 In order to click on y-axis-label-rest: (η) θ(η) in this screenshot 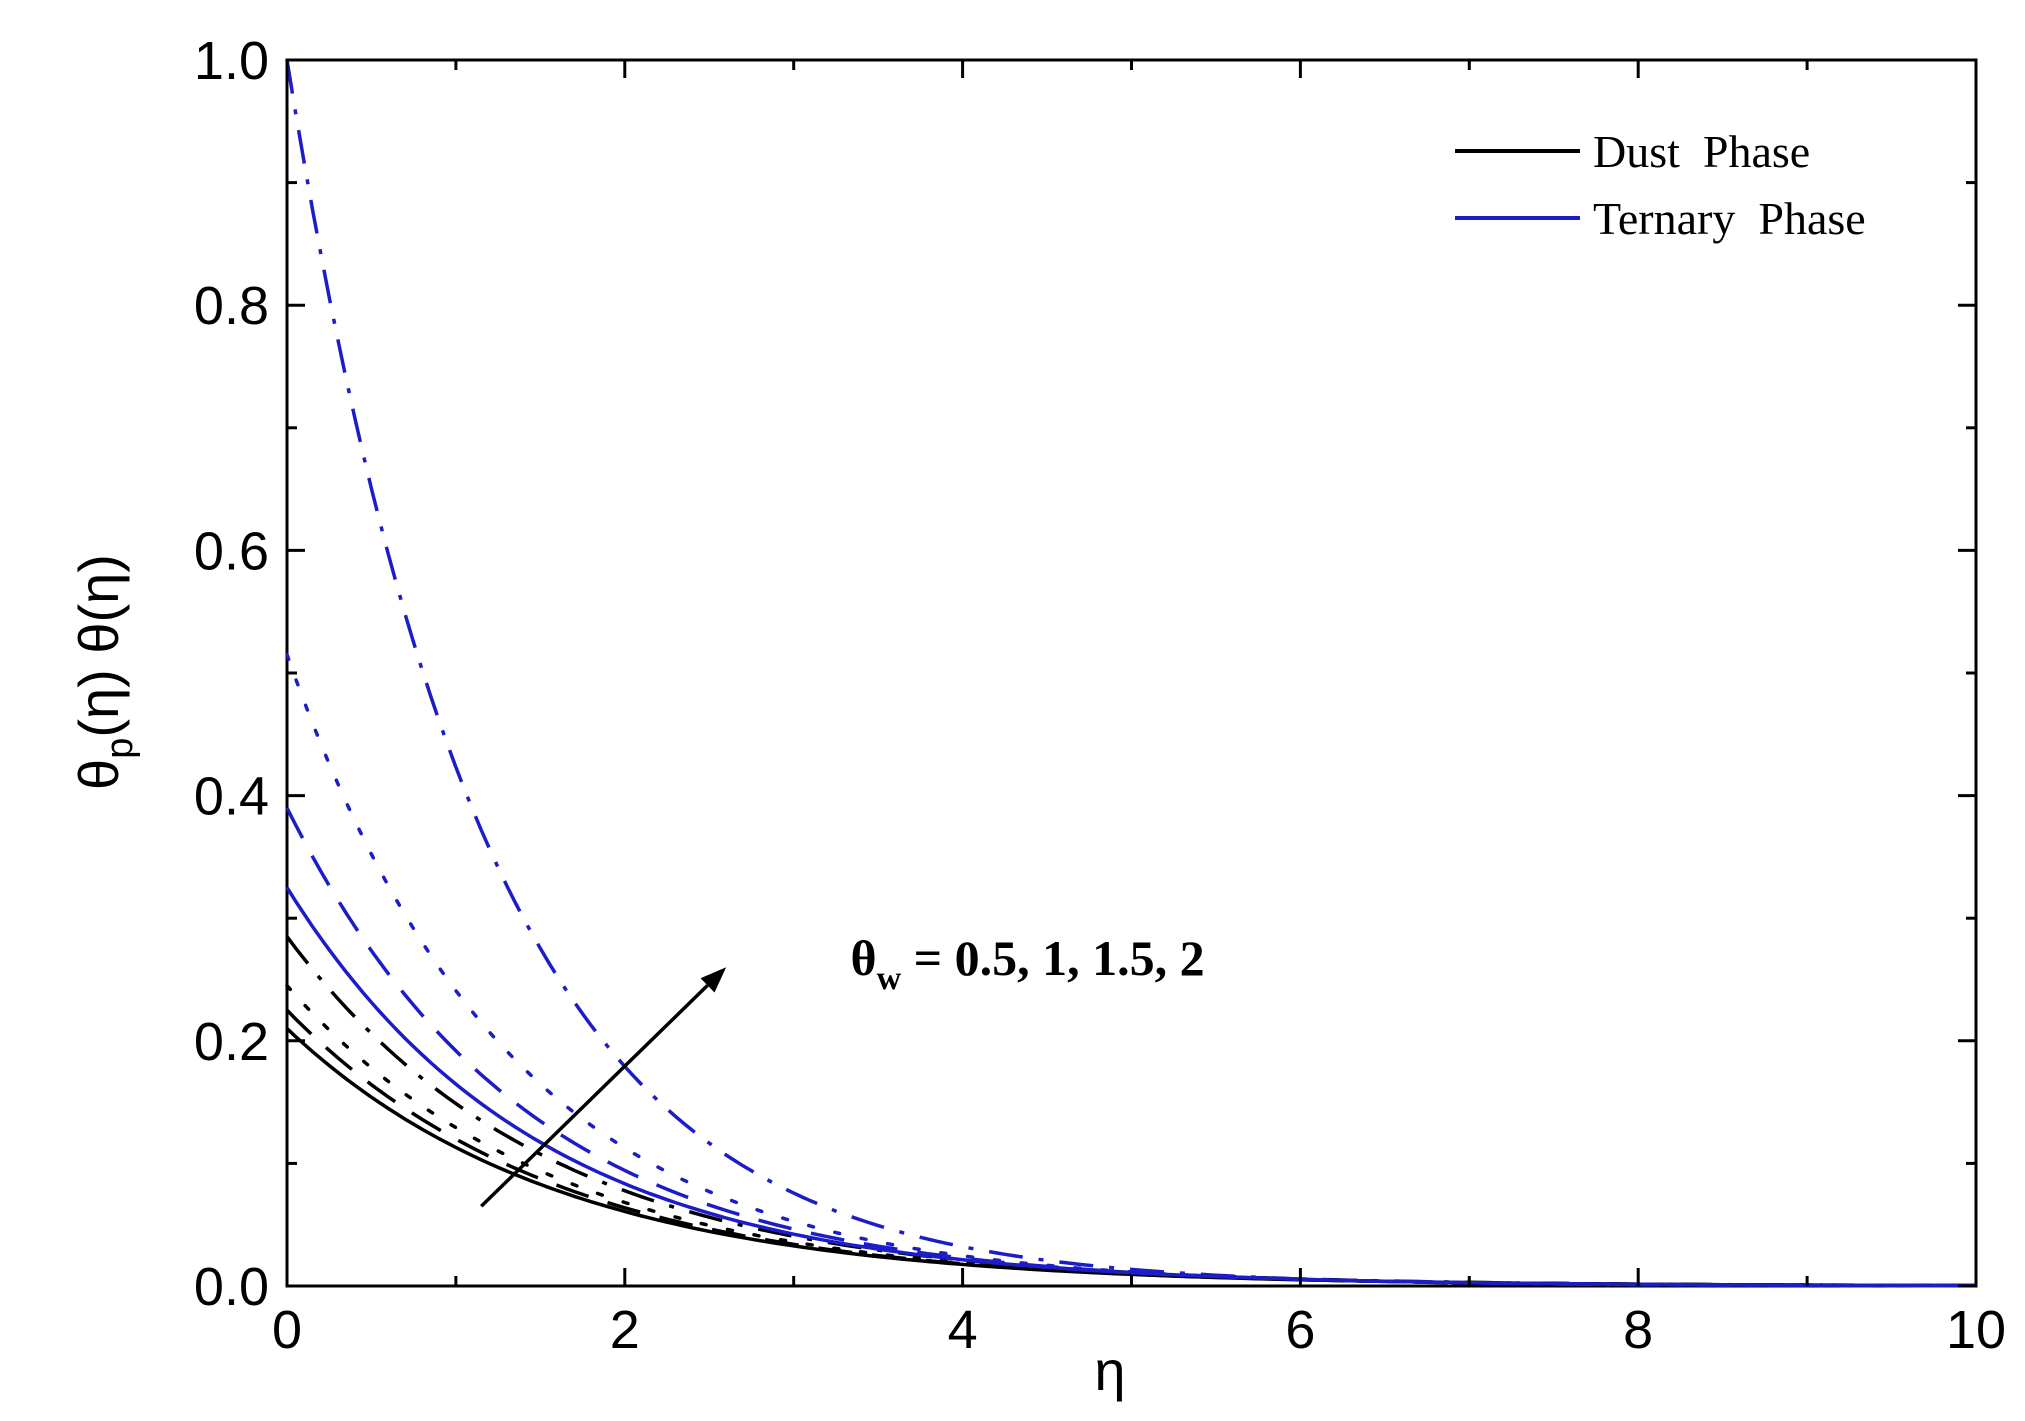, I will do `click(98, 646)`.